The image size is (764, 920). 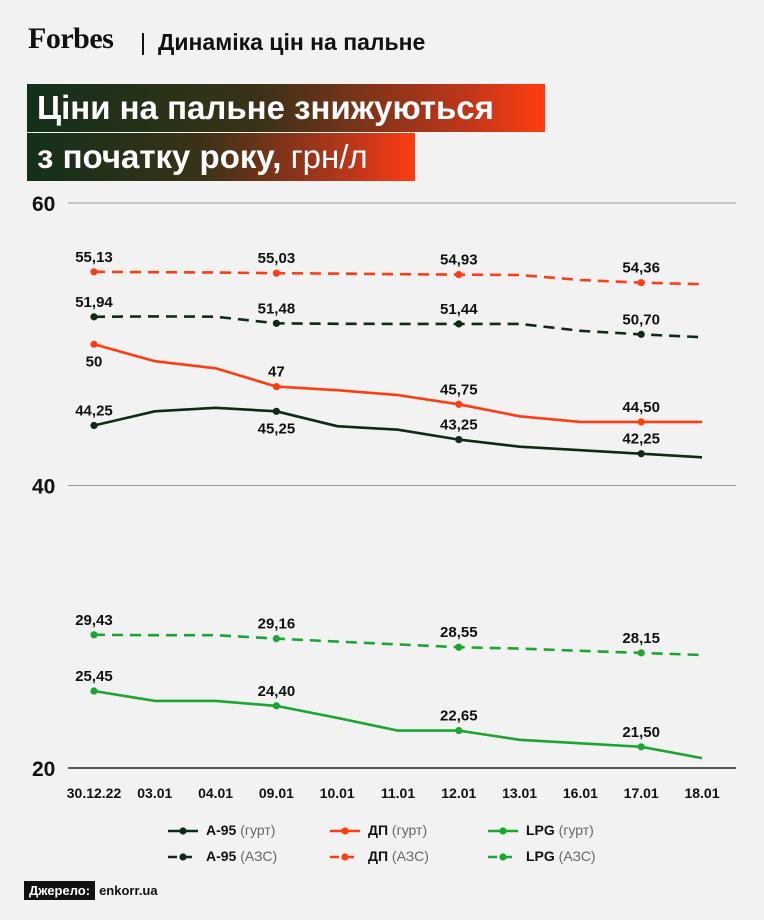 What do you see at coordinates (43, 487) in the screenshot?
I see `y-tick-label: 40` at bounding box center [43, 487].